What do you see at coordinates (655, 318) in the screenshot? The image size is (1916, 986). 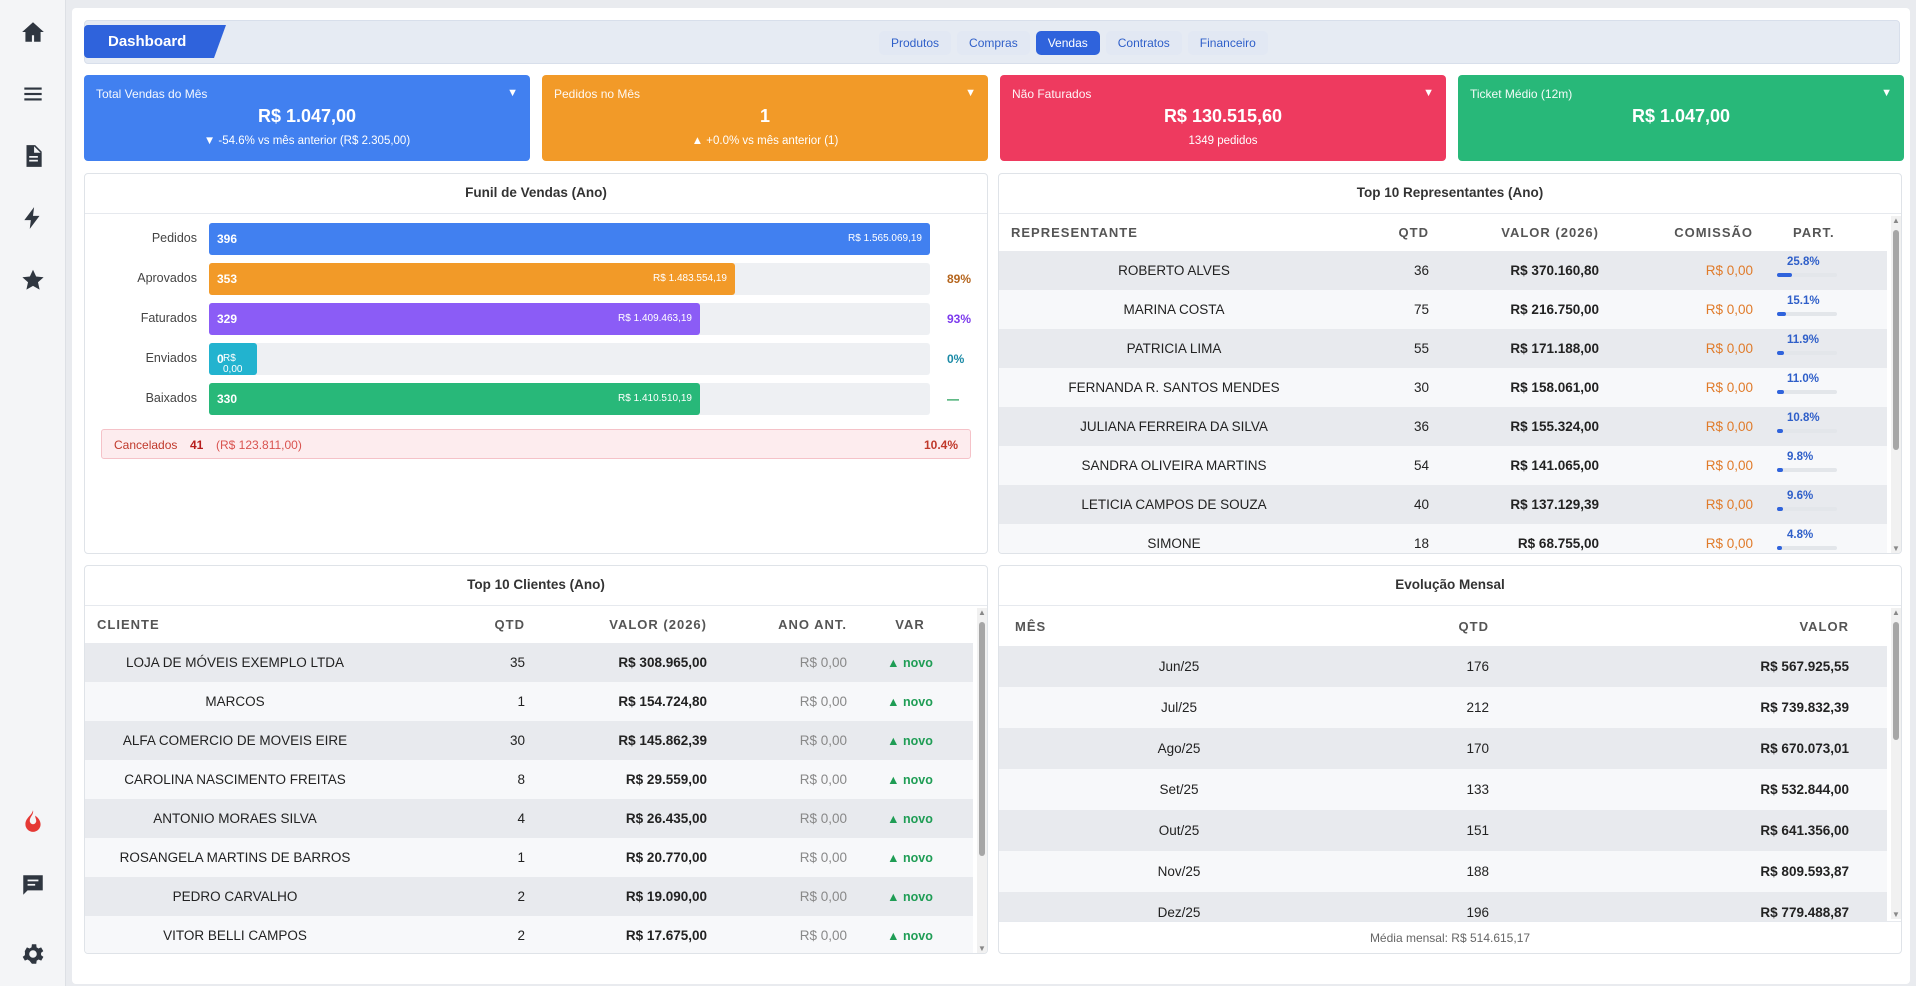 I see `funnel-amount: R$ 1.409.463,19` at bounding box center [655, 318].